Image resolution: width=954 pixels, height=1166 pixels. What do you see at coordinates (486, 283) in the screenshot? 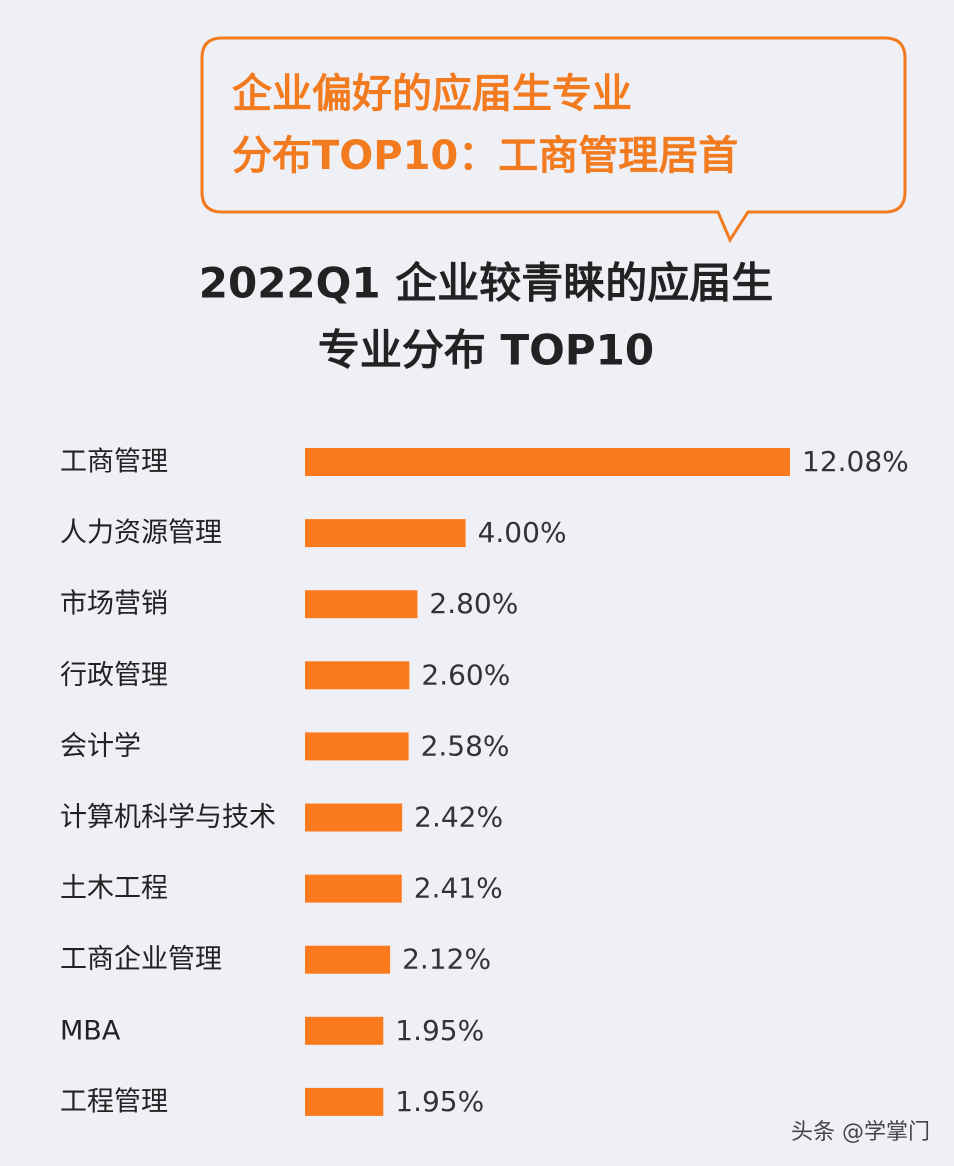
I see `chart-title: 2022Q1 企业较青睐的应届生` at bounding box center [486, 283].